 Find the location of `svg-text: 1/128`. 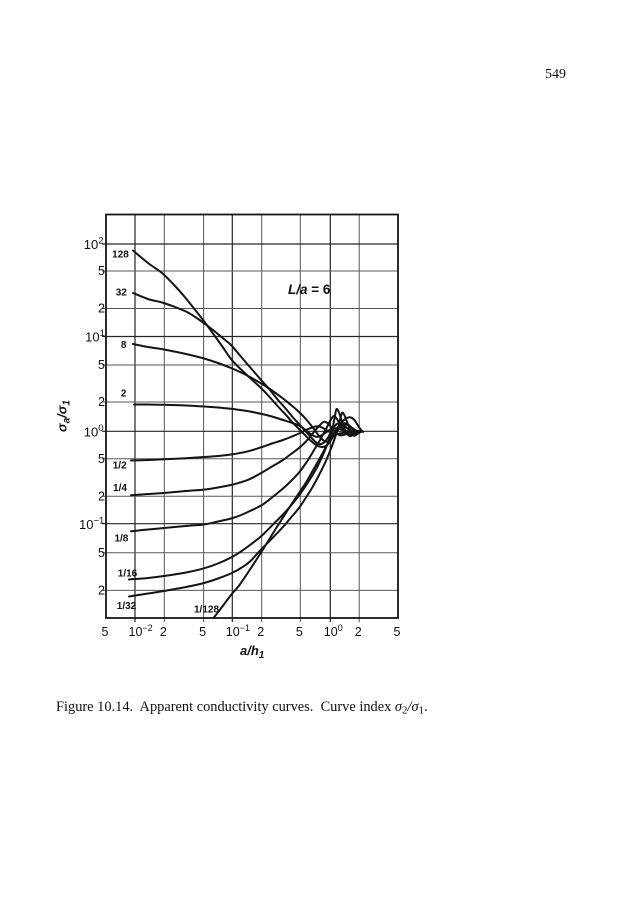

svg-text: 1/128 is located at coordinates (206, 609).